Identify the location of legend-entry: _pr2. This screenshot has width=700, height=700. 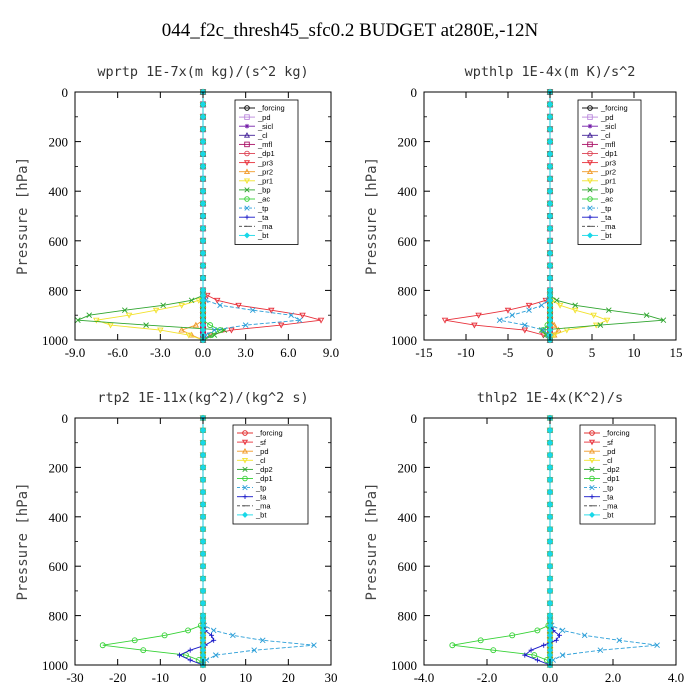
(256, 171).